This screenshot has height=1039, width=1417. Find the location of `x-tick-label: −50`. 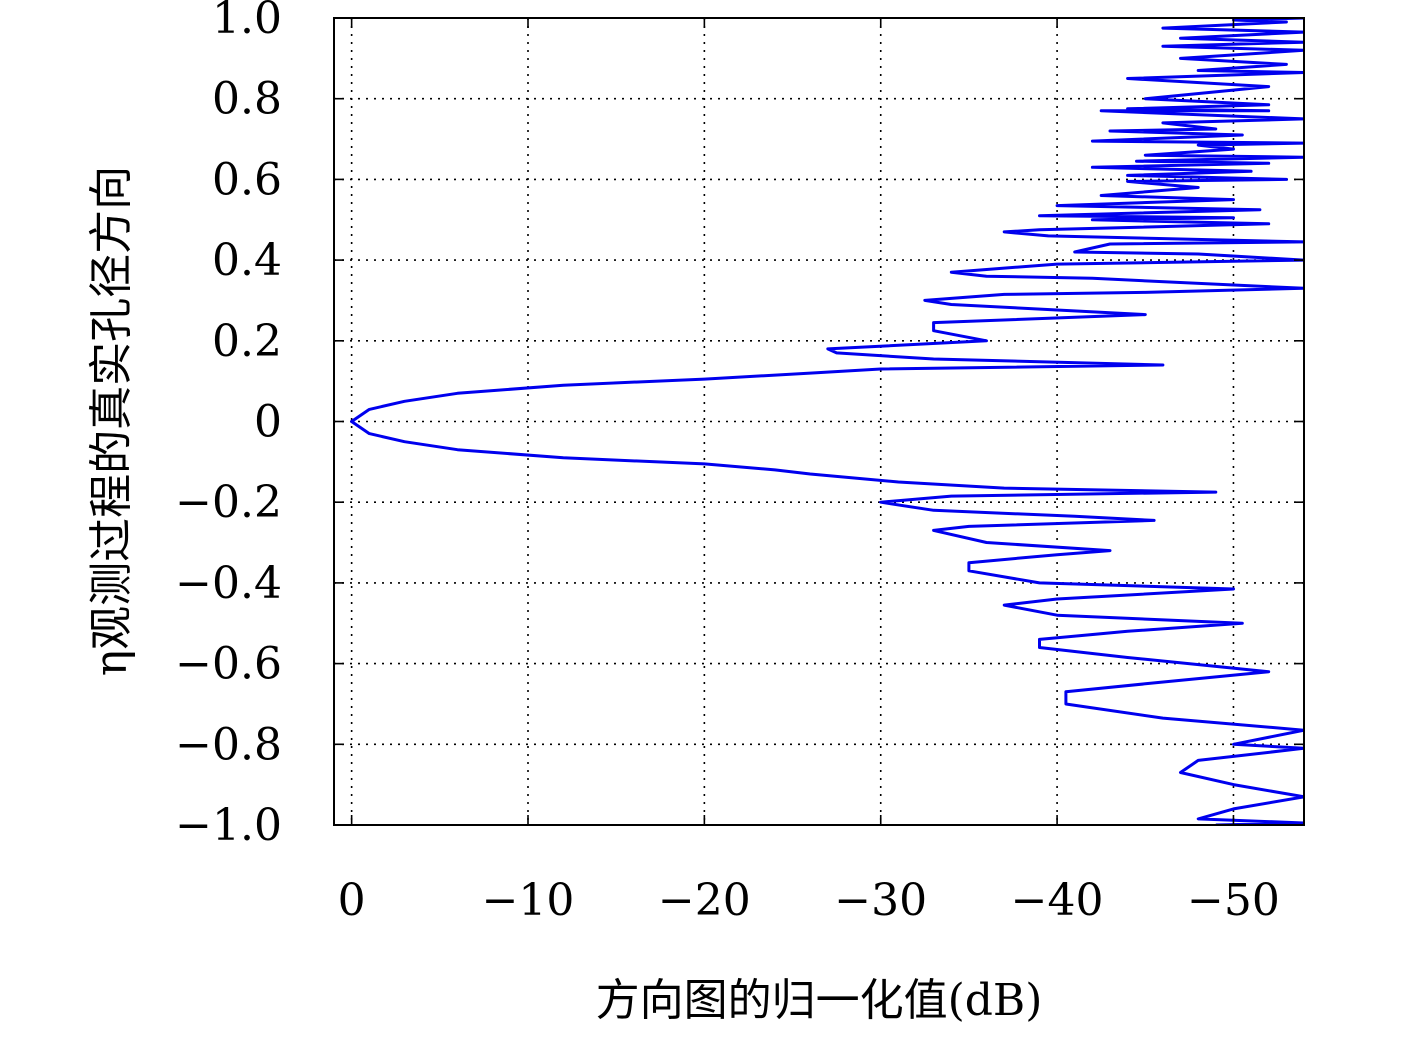

x-tick-label: −50 is located at coordinates (1233, 900).